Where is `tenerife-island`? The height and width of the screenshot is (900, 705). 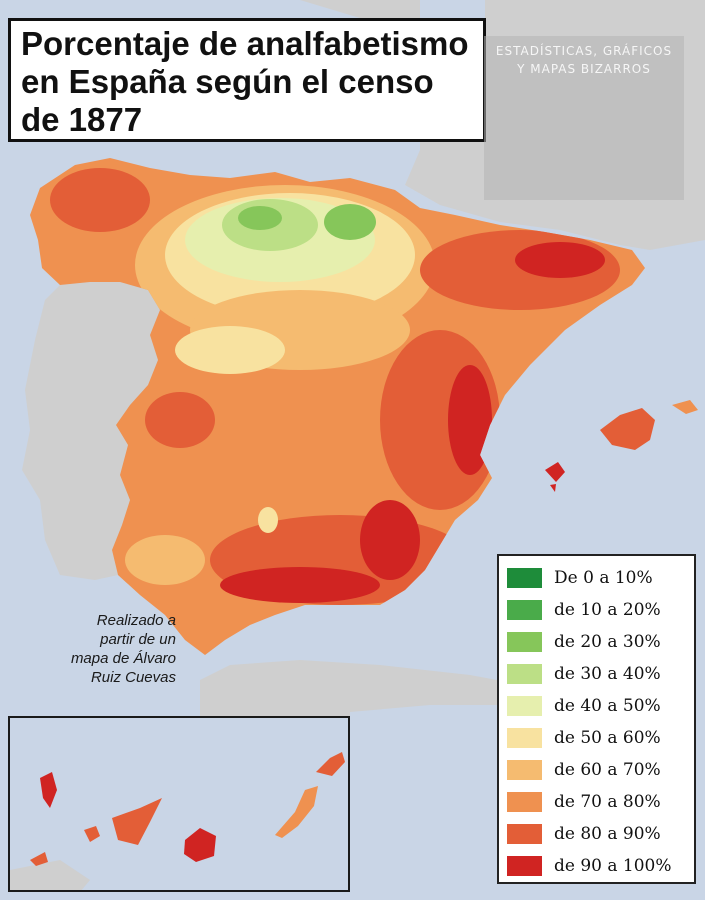 tenerife-island is located at coordinates (137, 821).